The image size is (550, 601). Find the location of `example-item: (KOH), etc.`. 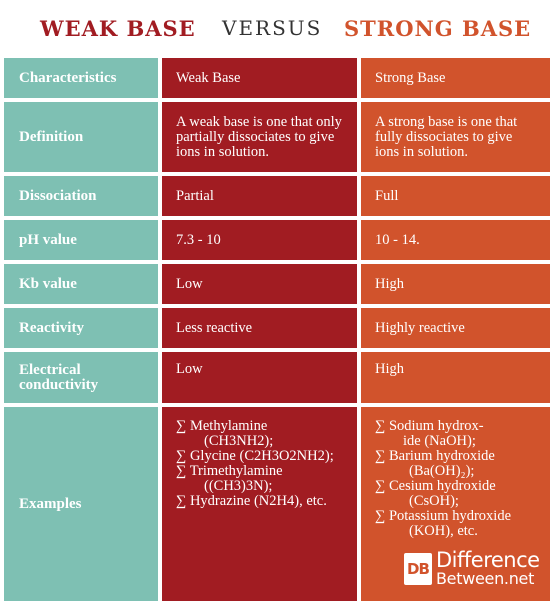

example-item: (KOH), etc. is located at coordinates (443, 531).